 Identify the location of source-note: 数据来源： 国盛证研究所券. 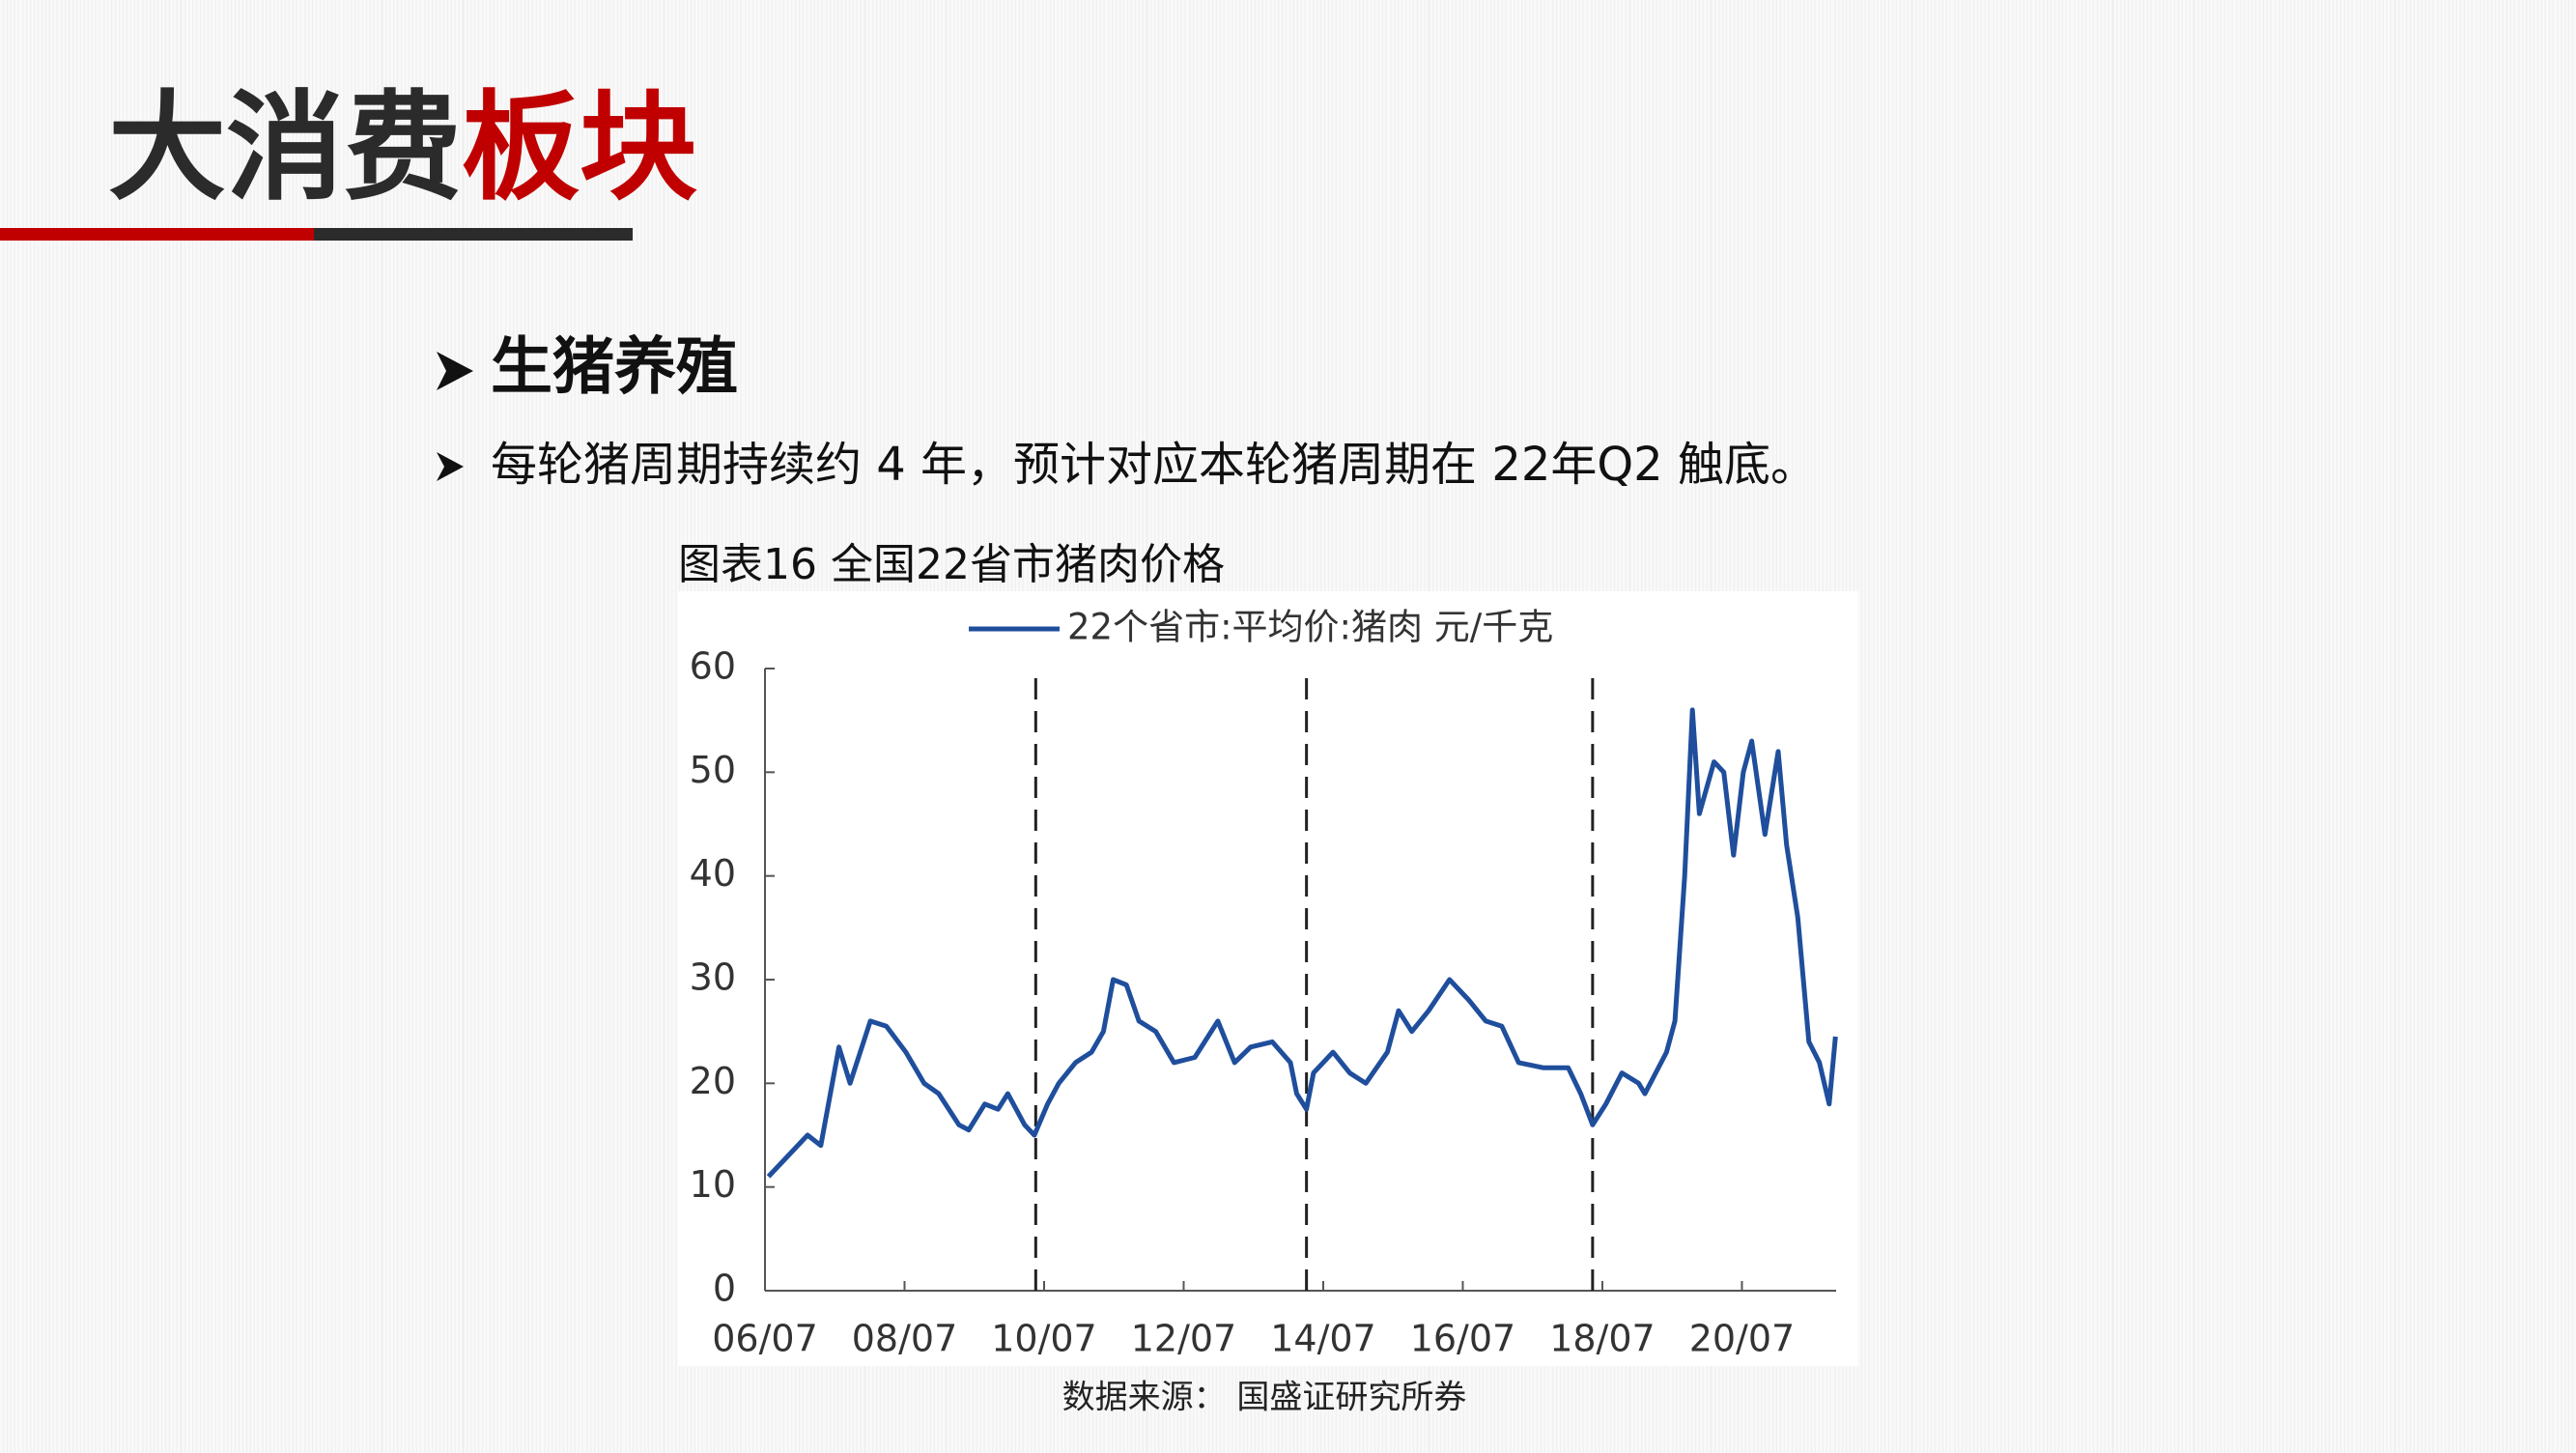
(1264, 1398).